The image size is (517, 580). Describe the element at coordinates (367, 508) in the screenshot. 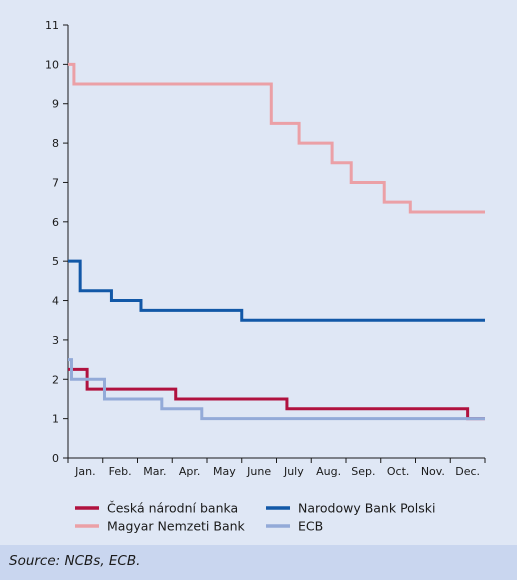

I see `legend-label: Narodowy Bank Polski` at that location.